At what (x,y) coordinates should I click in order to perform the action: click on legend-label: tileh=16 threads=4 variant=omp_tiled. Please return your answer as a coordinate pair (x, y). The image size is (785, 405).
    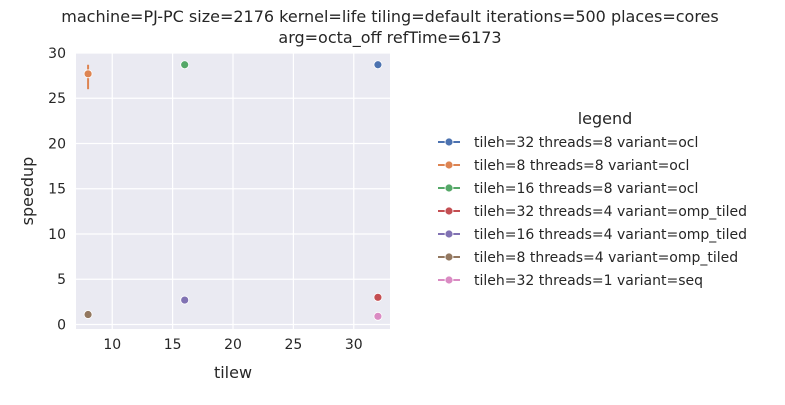
    Looking at the image, I should click on (610, 235).